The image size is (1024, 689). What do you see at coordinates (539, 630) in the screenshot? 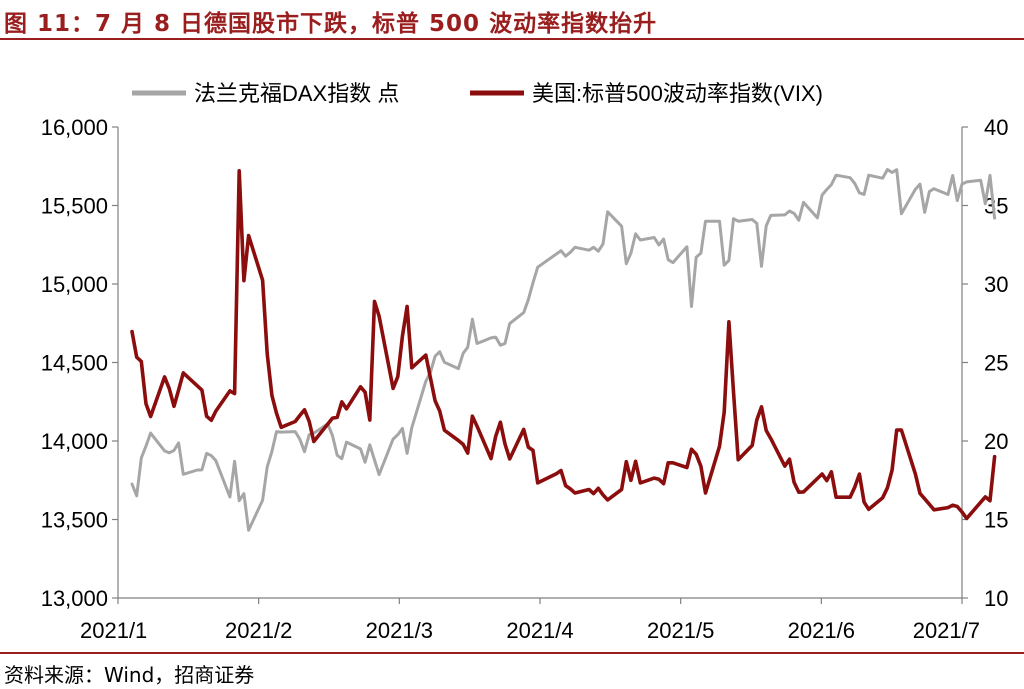
I see `x-tick-label: 2021/4` at bounding box center [539, 630].